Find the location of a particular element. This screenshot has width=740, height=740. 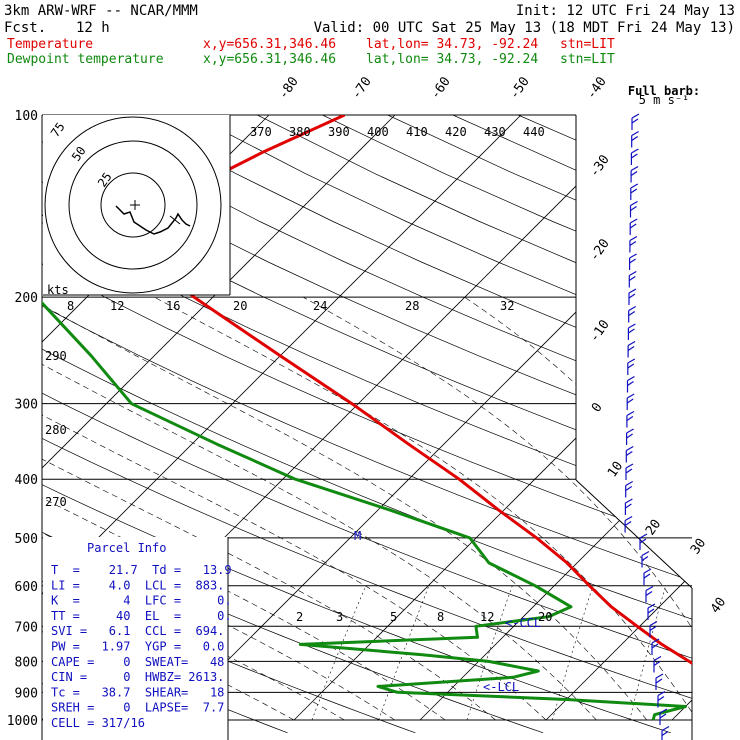

pressure-label-400: 400 is located at coordinates (26, 480).